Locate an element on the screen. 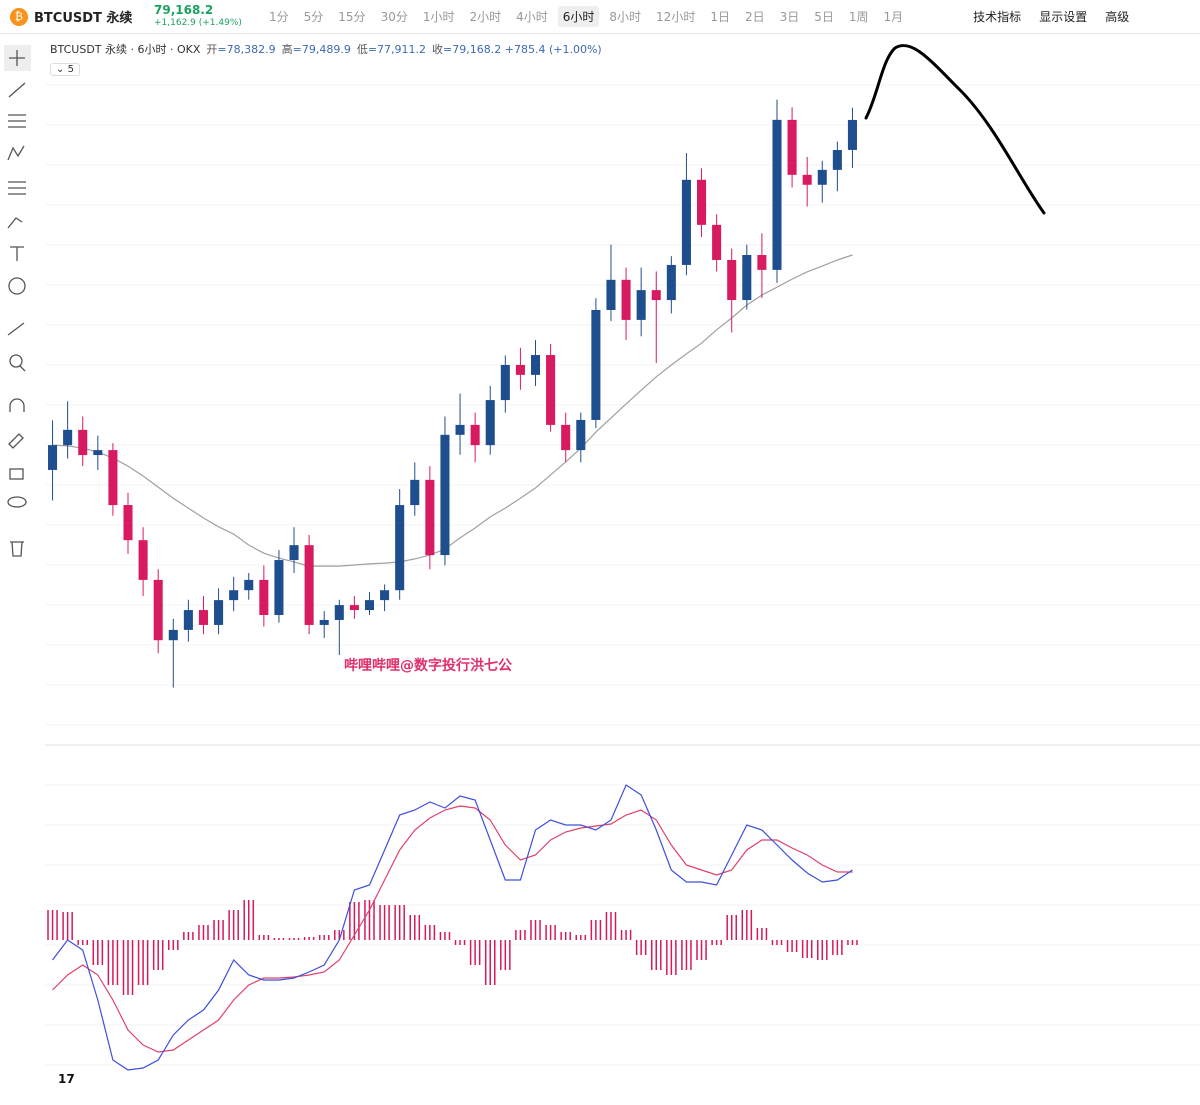  watermark: 哔哩哔哩@数字投行洪七公 is located at coordinates (428, 665).